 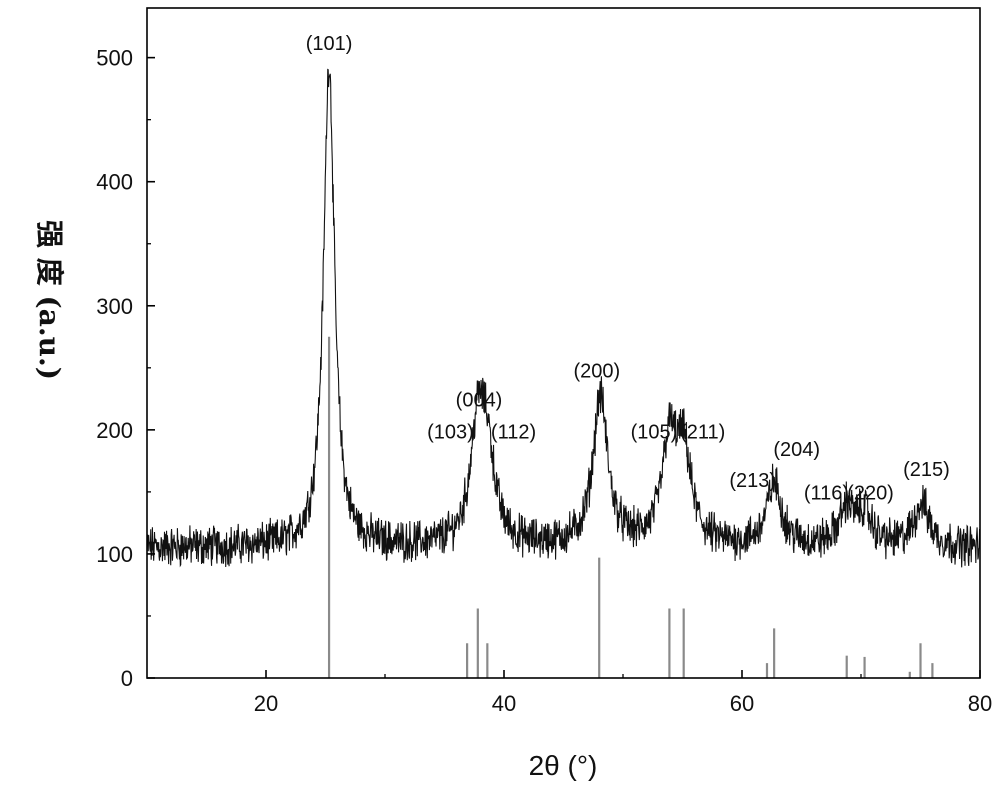 What do you see at coordinates (826, 493) in the screenshot?
I see `peak-label: (116)` at bounding box center [826, 493].